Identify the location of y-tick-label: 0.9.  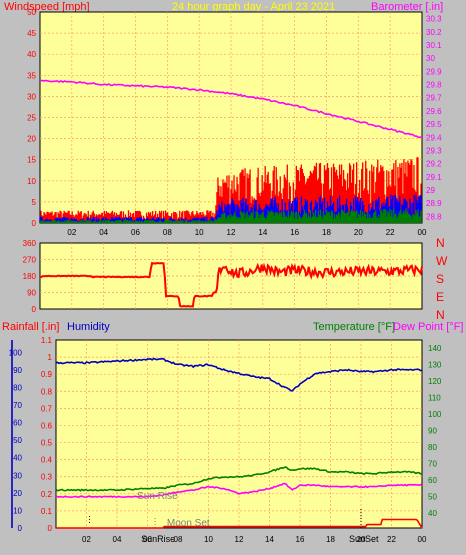
(47, 374).